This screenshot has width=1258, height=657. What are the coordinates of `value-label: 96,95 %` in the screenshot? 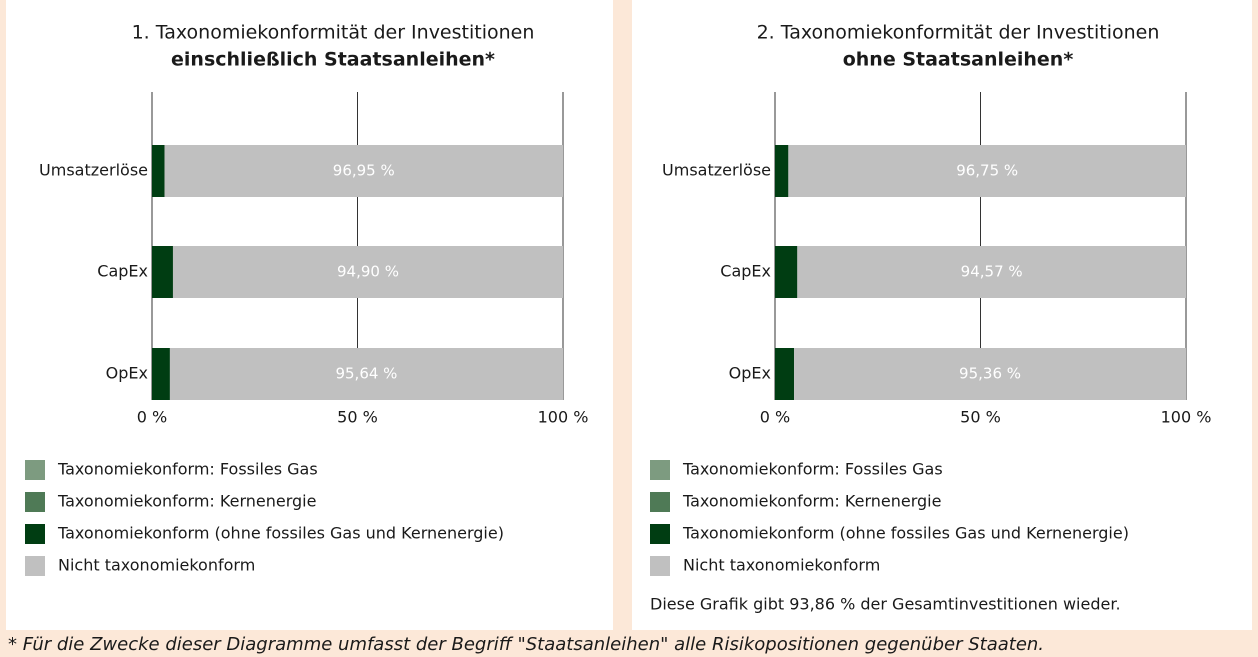 It's located at (364, 171).